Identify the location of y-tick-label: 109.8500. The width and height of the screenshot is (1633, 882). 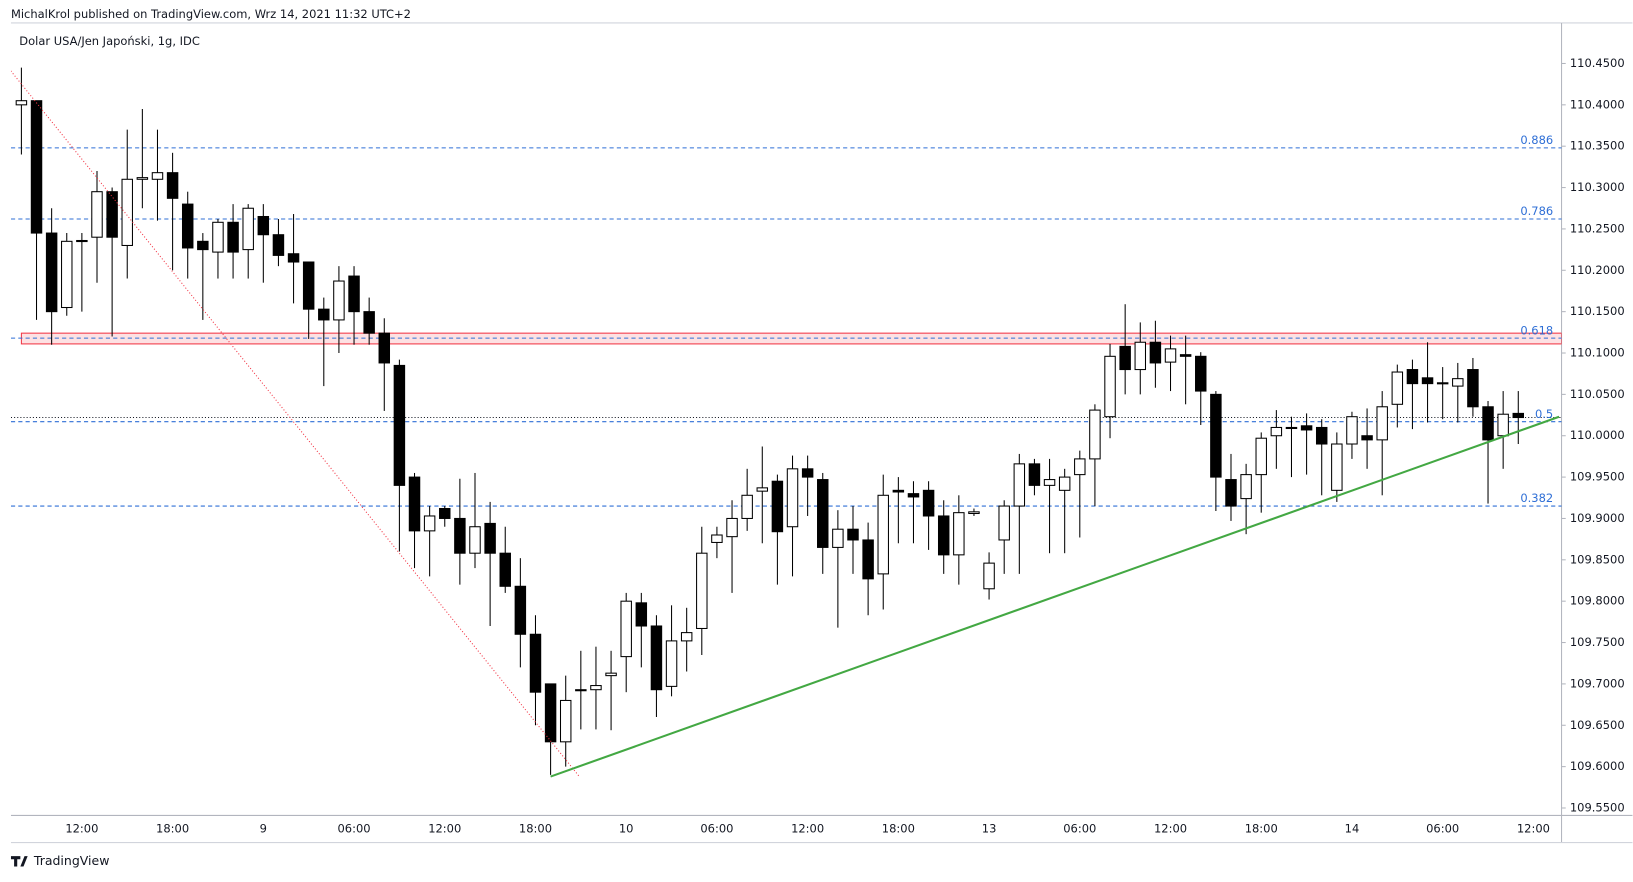
(1597, 559).